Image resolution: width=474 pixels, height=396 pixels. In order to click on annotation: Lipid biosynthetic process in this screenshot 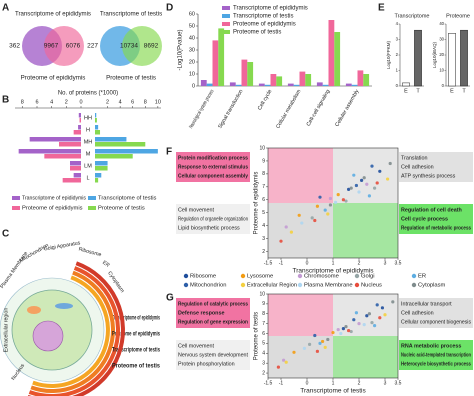, I will do `click(209, 228)`.